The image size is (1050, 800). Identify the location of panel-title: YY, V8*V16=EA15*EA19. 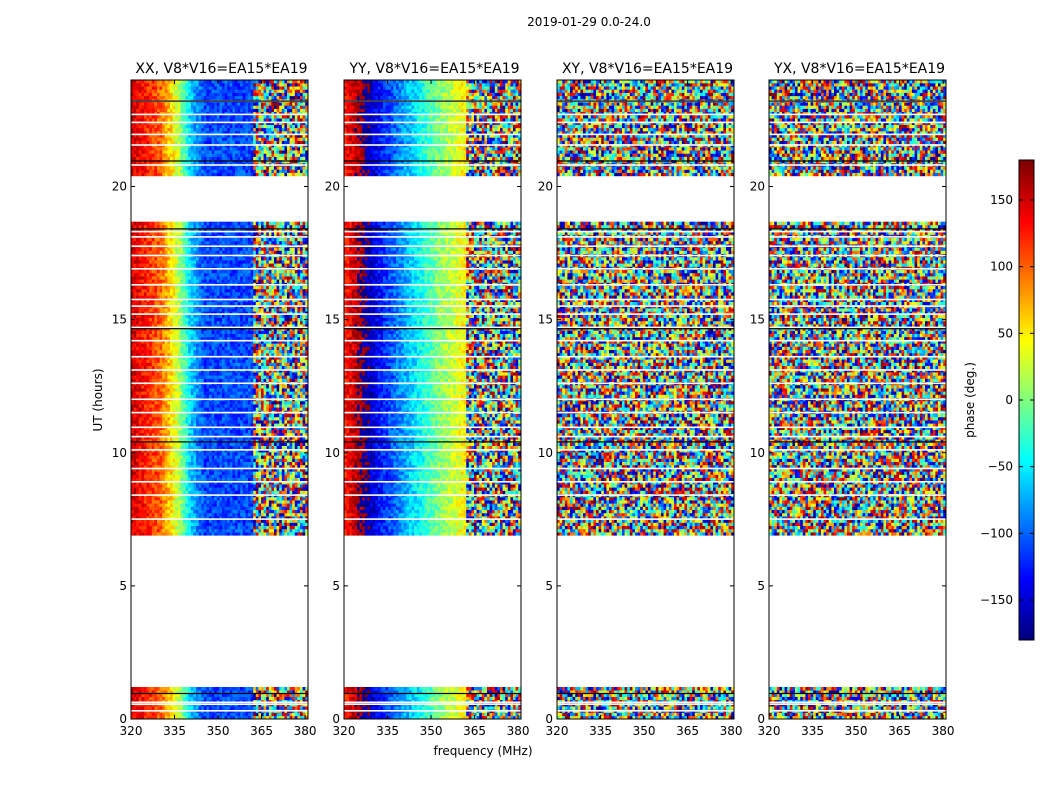
(433, 69).